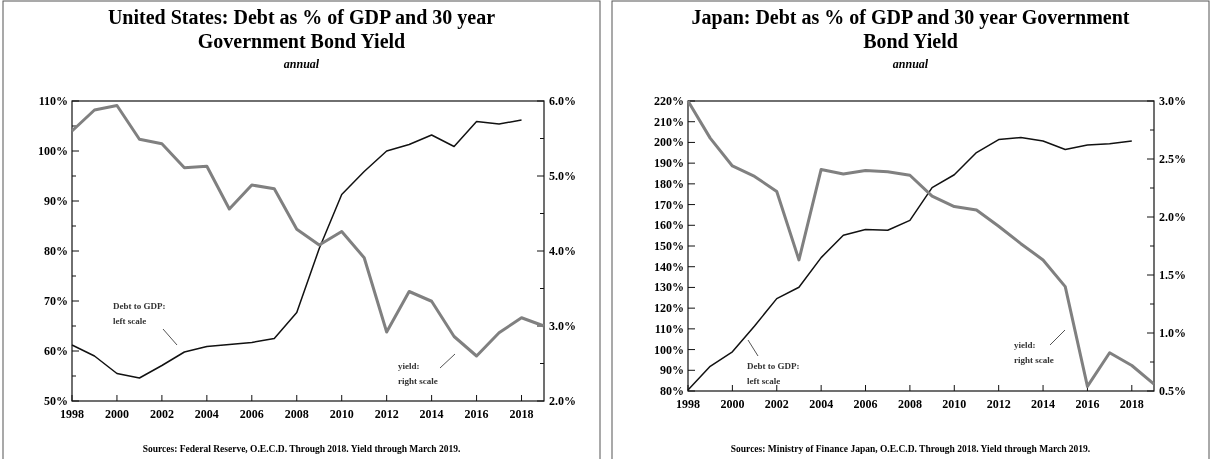  Describe the element at coordinates (669, 101) in the screenshot. I see `y-tick-label: 220%` at that location.